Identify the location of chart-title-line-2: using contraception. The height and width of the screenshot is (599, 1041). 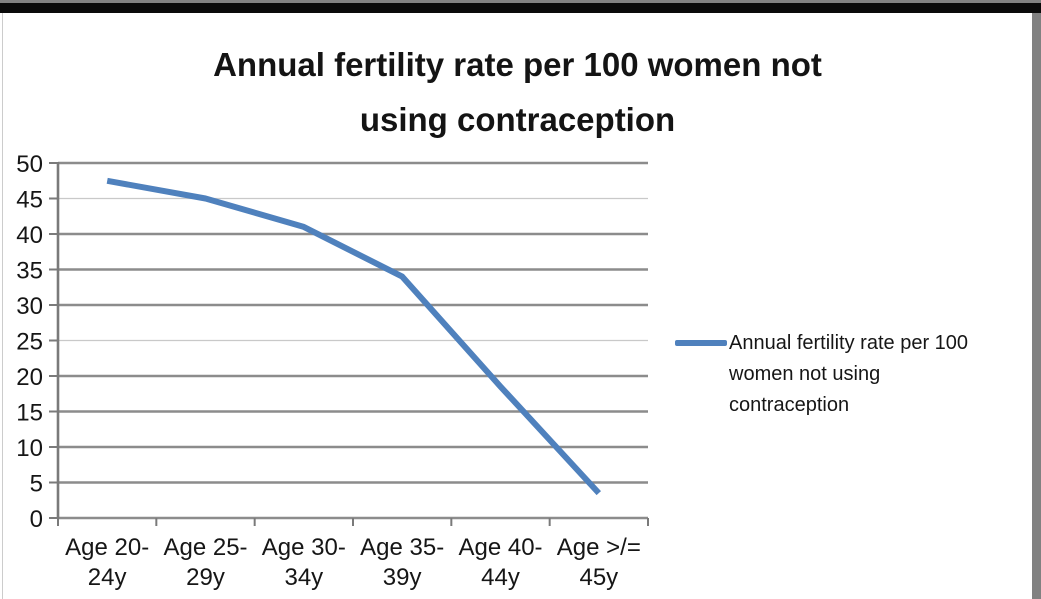
(517, 119).